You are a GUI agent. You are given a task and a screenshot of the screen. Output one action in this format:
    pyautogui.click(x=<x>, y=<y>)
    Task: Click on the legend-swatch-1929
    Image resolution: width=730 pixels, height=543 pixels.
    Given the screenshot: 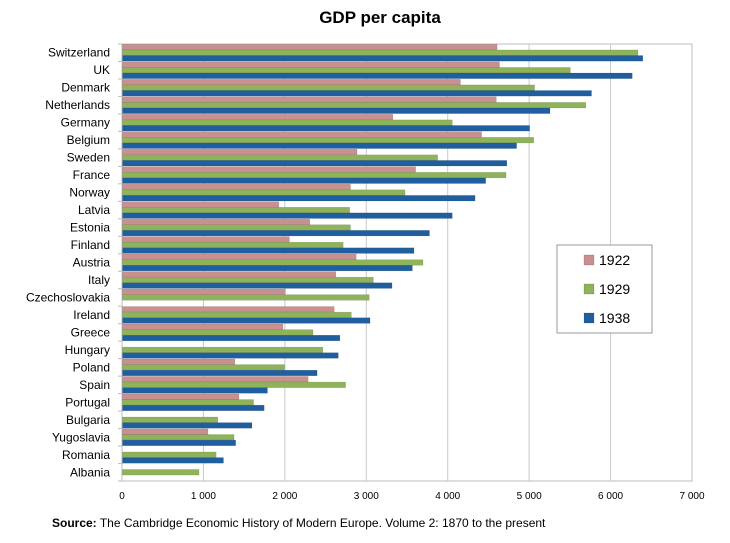 What is the action you would take?
    pyautogui.click(x=589, y=289)
    